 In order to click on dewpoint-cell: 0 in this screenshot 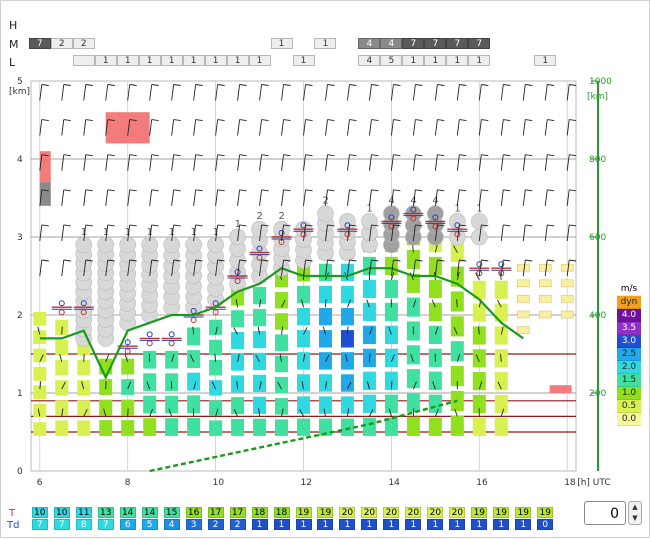, I will do `click(545, 524)`.